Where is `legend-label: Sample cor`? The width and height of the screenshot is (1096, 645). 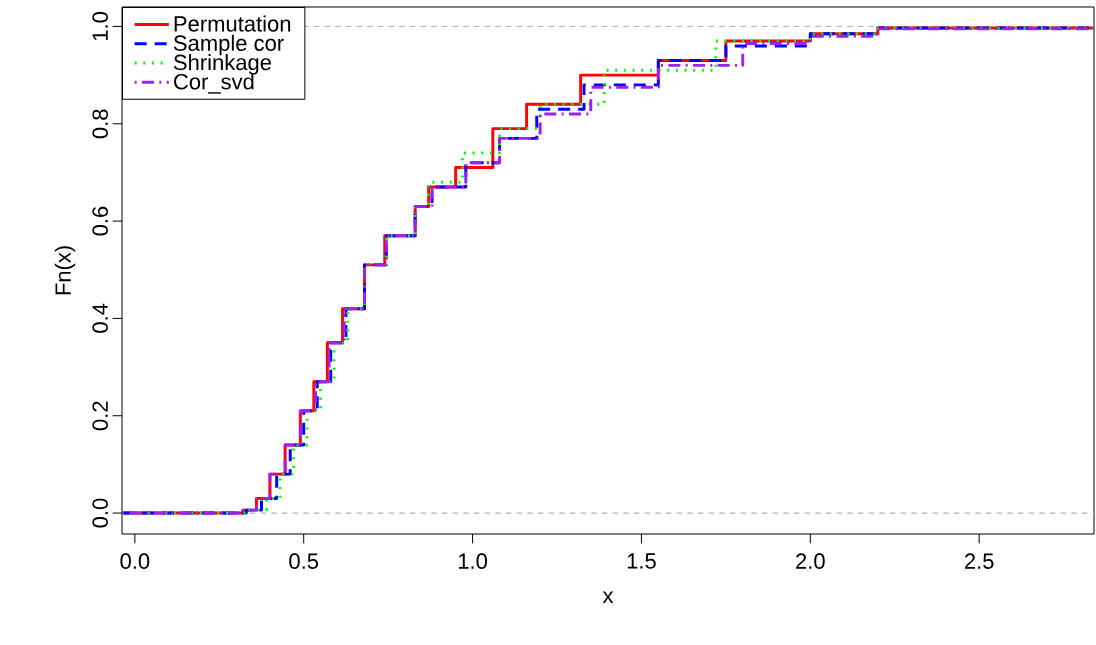 legend-label: Sample cor is located at coordinates (228, 45).